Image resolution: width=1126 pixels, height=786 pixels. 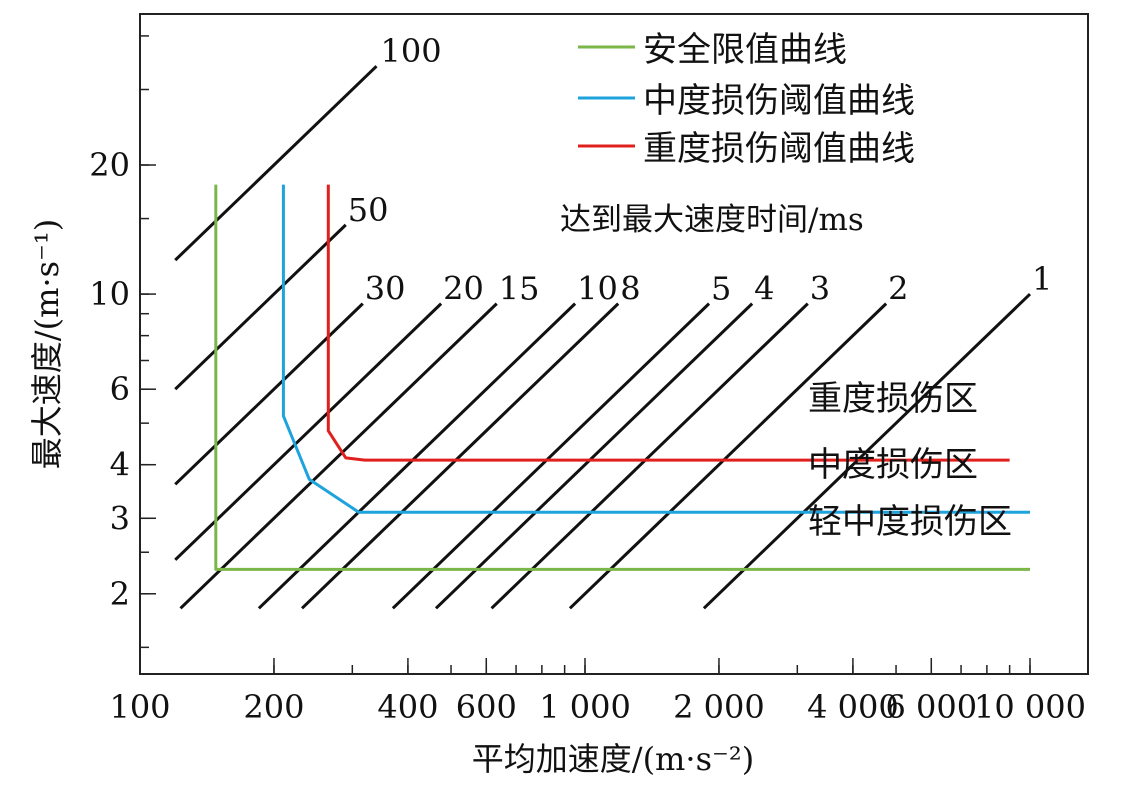 I want to click on y-tick-label: 2, so click(x=120, y=594).